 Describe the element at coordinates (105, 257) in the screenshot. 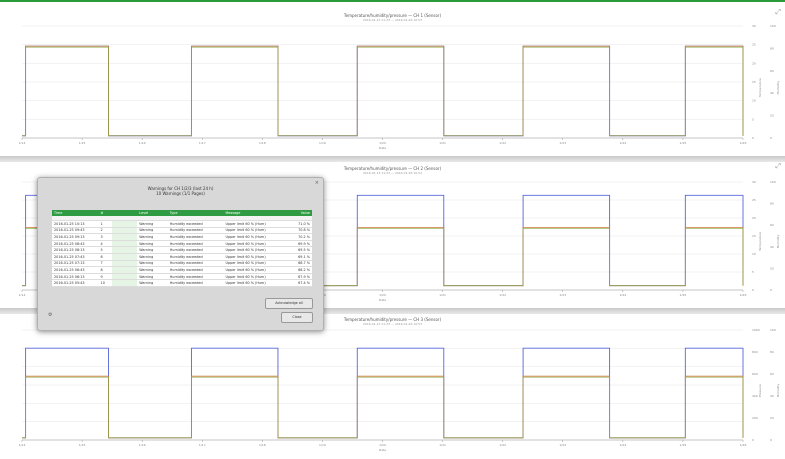

I see `table-cell: 6` at that location.